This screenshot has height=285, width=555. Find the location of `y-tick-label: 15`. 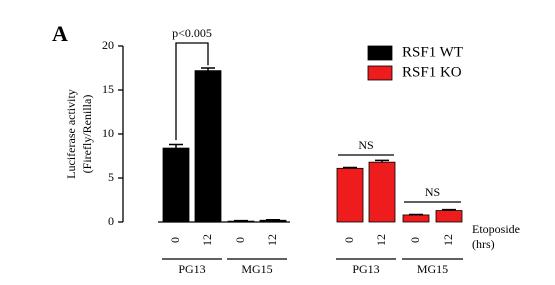

y-tick-label: 15 is located at coordinates (108, 89).